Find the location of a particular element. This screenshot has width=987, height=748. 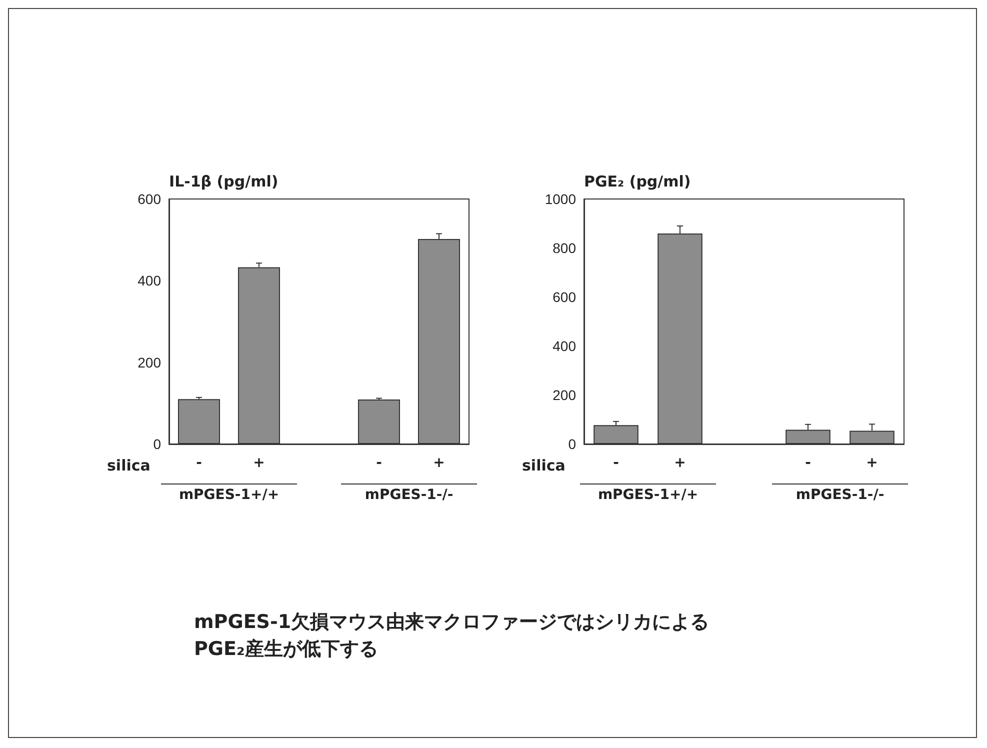

y-axis-title: PGE₂ (pg/ml) is located at coordinates (637, 181).